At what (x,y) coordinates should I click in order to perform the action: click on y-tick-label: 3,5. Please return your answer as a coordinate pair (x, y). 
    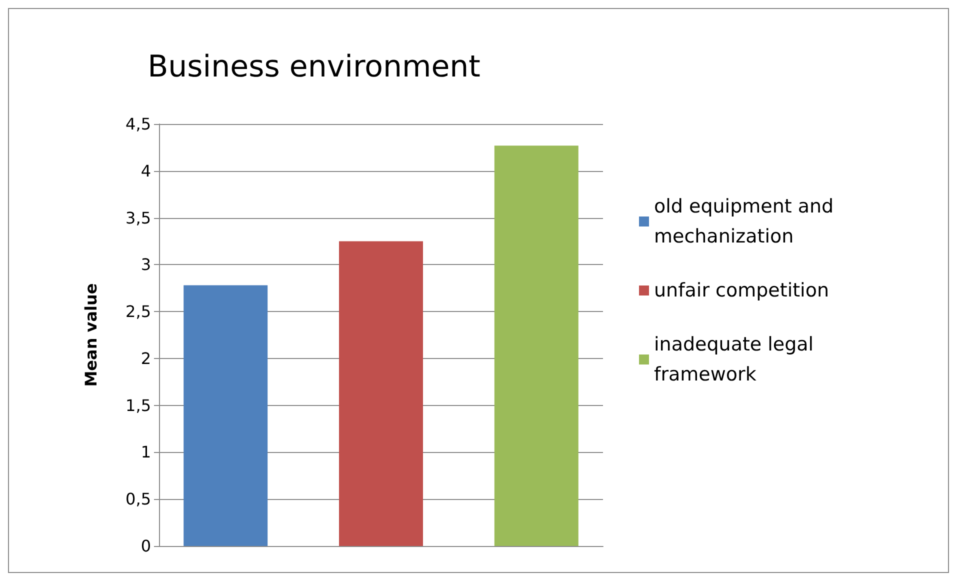
    Looking at the image, I should click on (138, 218).